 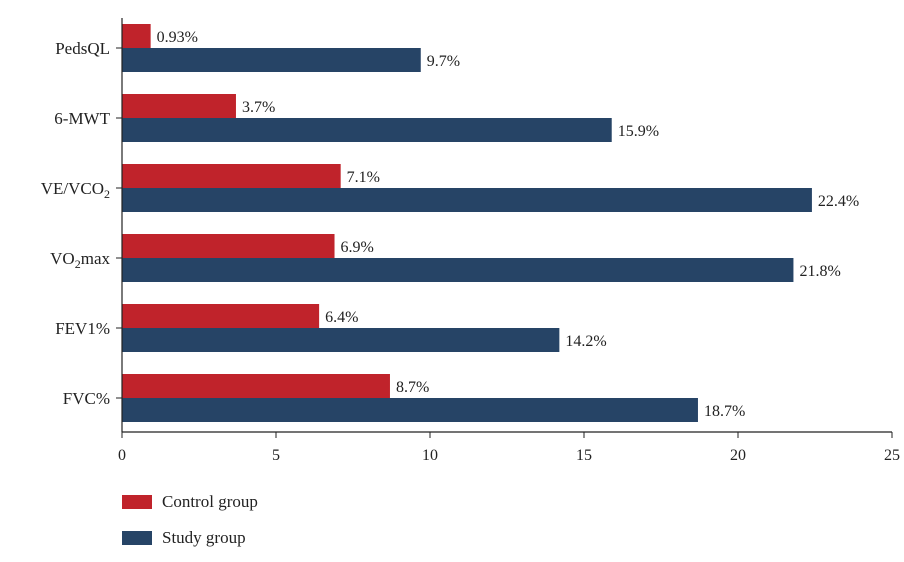 What do you see at coordinates (738, 455) in the screenshot?
I see `x-tick-label-4: 20` at bounding box center [738, 455].